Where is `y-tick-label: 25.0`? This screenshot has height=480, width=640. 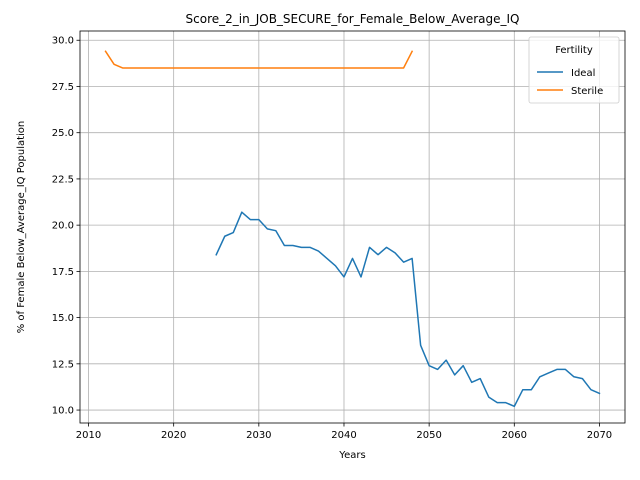
y-tick-label: 25.0 is located at coordinates (63, 133).